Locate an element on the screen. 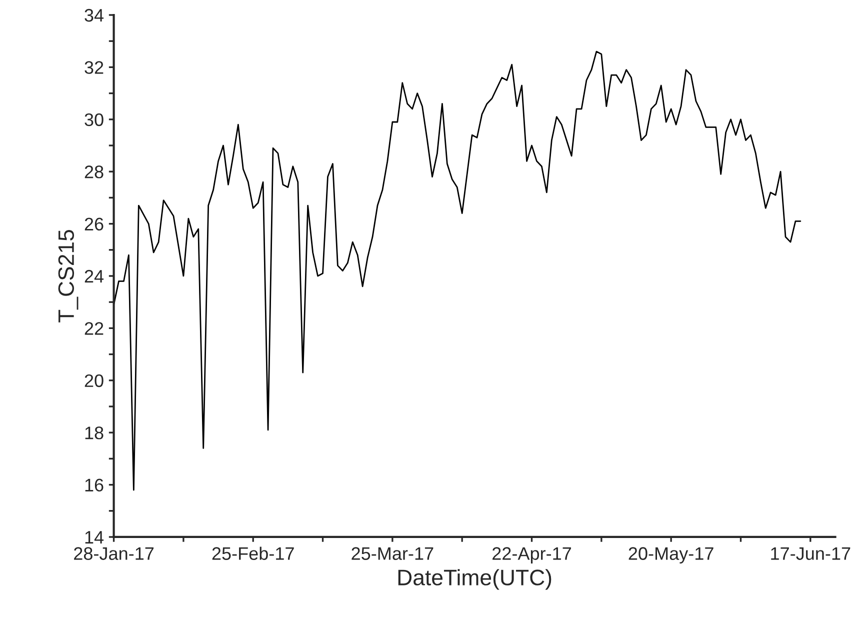  x-tick-label: 20-May-17 is located at coordinates (671, 555).